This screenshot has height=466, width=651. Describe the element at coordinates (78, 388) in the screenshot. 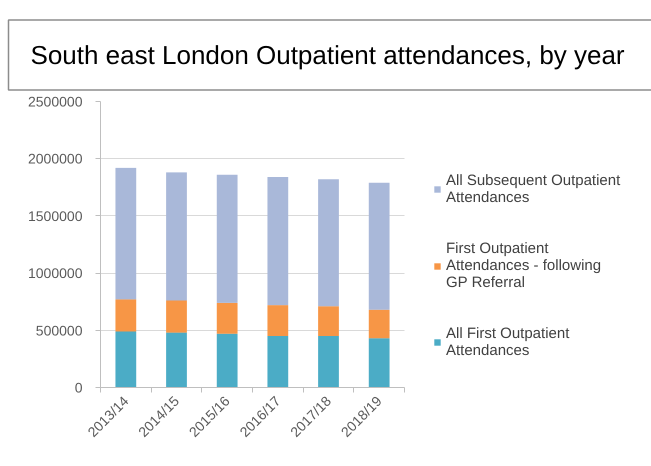

I see `y-tick-label: 0` at that location.